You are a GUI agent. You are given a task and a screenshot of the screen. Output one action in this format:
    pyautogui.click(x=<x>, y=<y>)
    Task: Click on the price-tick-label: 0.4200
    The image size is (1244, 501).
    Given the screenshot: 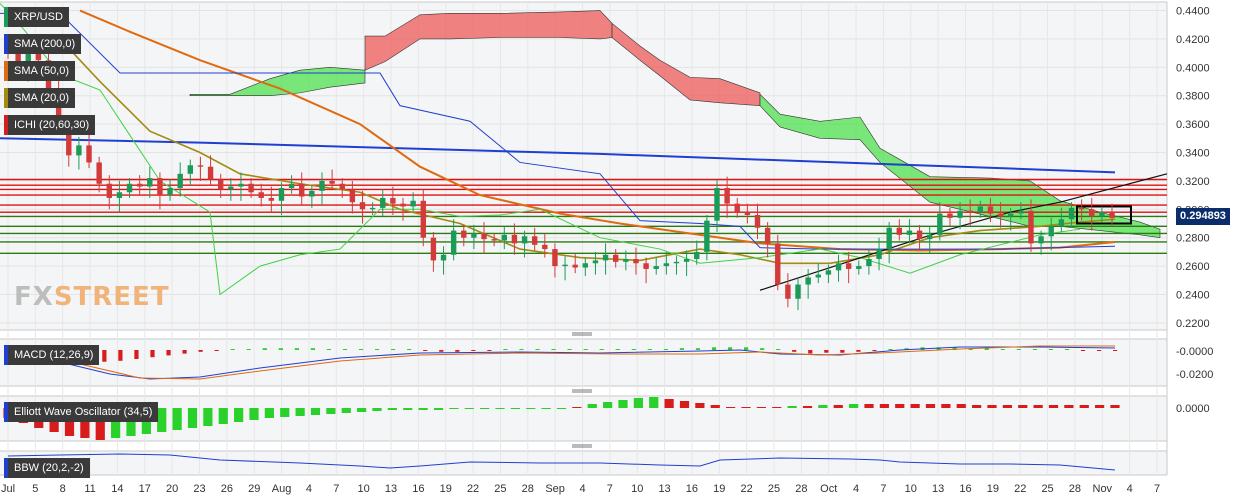 What is the action you would take?
    pyautogui.click(x=1193, y=40)
    